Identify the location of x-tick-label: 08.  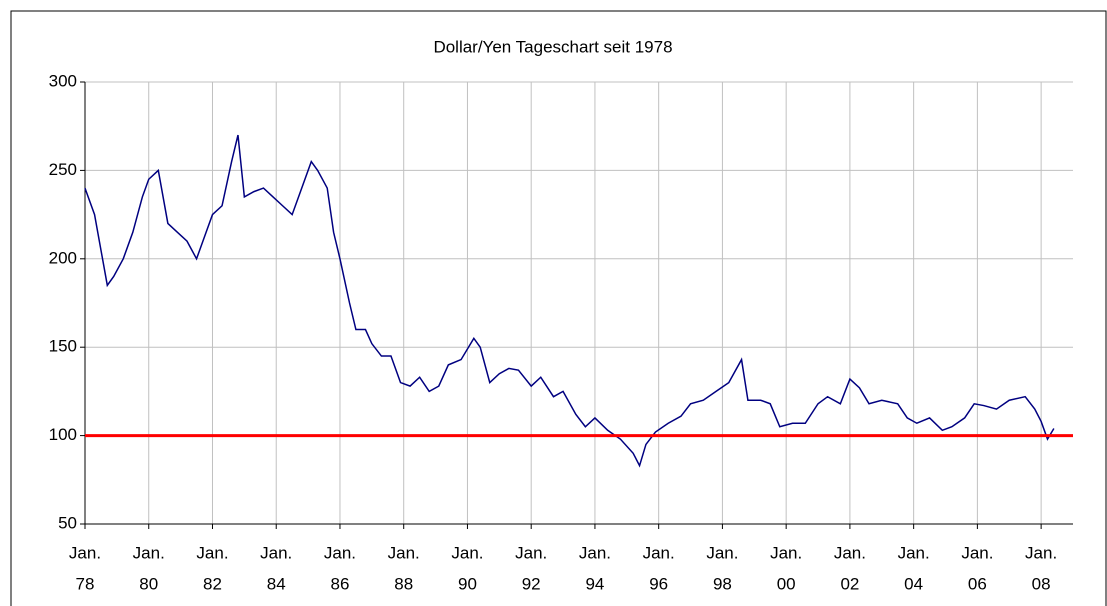
(1041, 583).